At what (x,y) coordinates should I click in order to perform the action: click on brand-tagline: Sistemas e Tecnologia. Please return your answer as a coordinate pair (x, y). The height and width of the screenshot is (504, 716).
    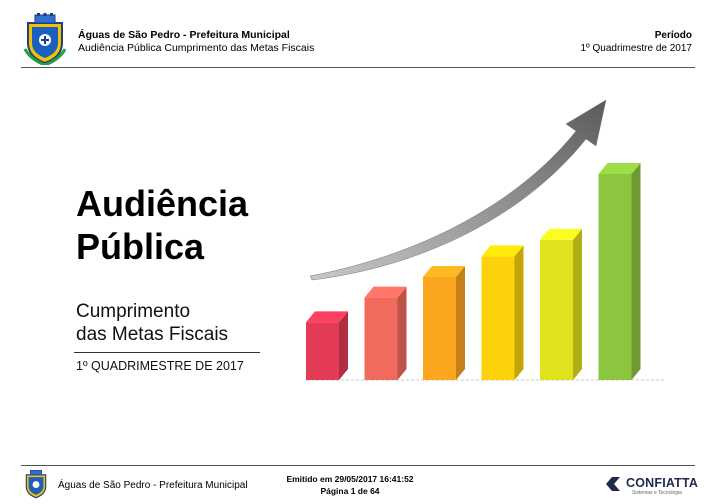
    Looking at the image, I should click on (657, 493).